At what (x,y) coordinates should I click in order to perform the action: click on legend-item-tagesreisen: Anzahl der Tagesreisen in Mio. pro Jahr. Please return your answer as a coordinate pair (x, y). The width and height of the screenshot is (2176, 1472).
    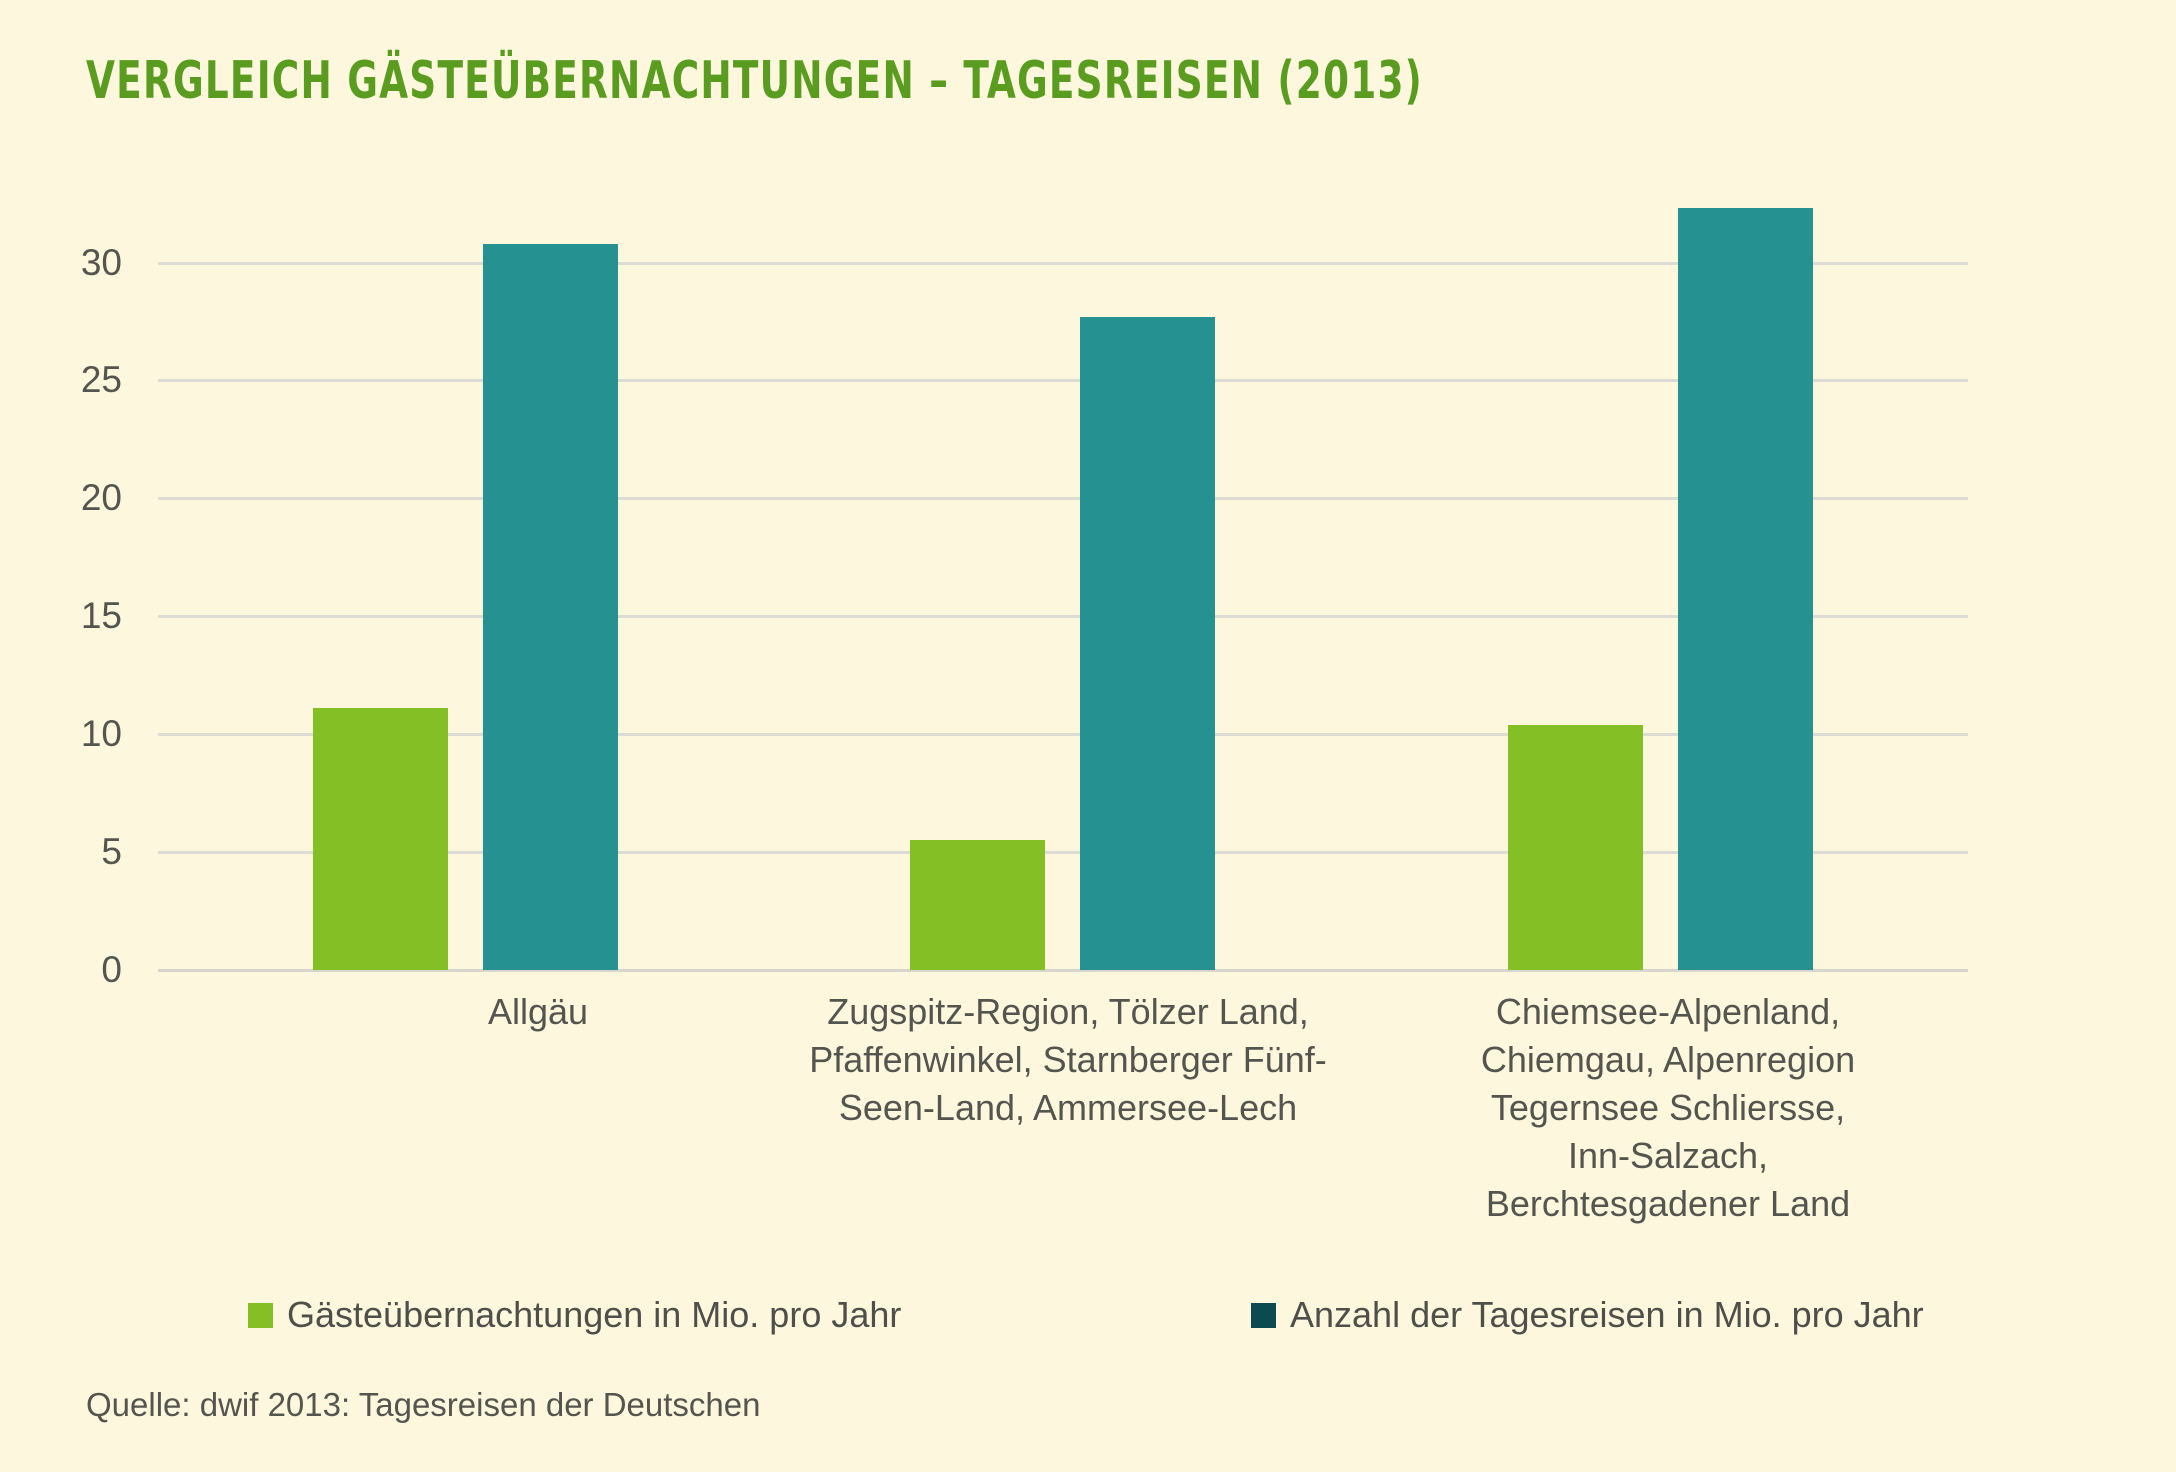
    Looking at the image, I should click on (1587, 1315).